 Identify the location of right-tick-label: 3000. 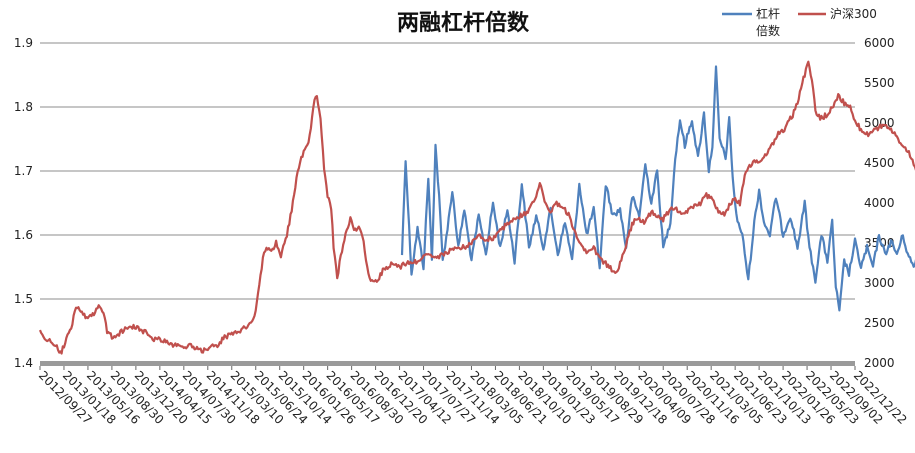
(879, 283).